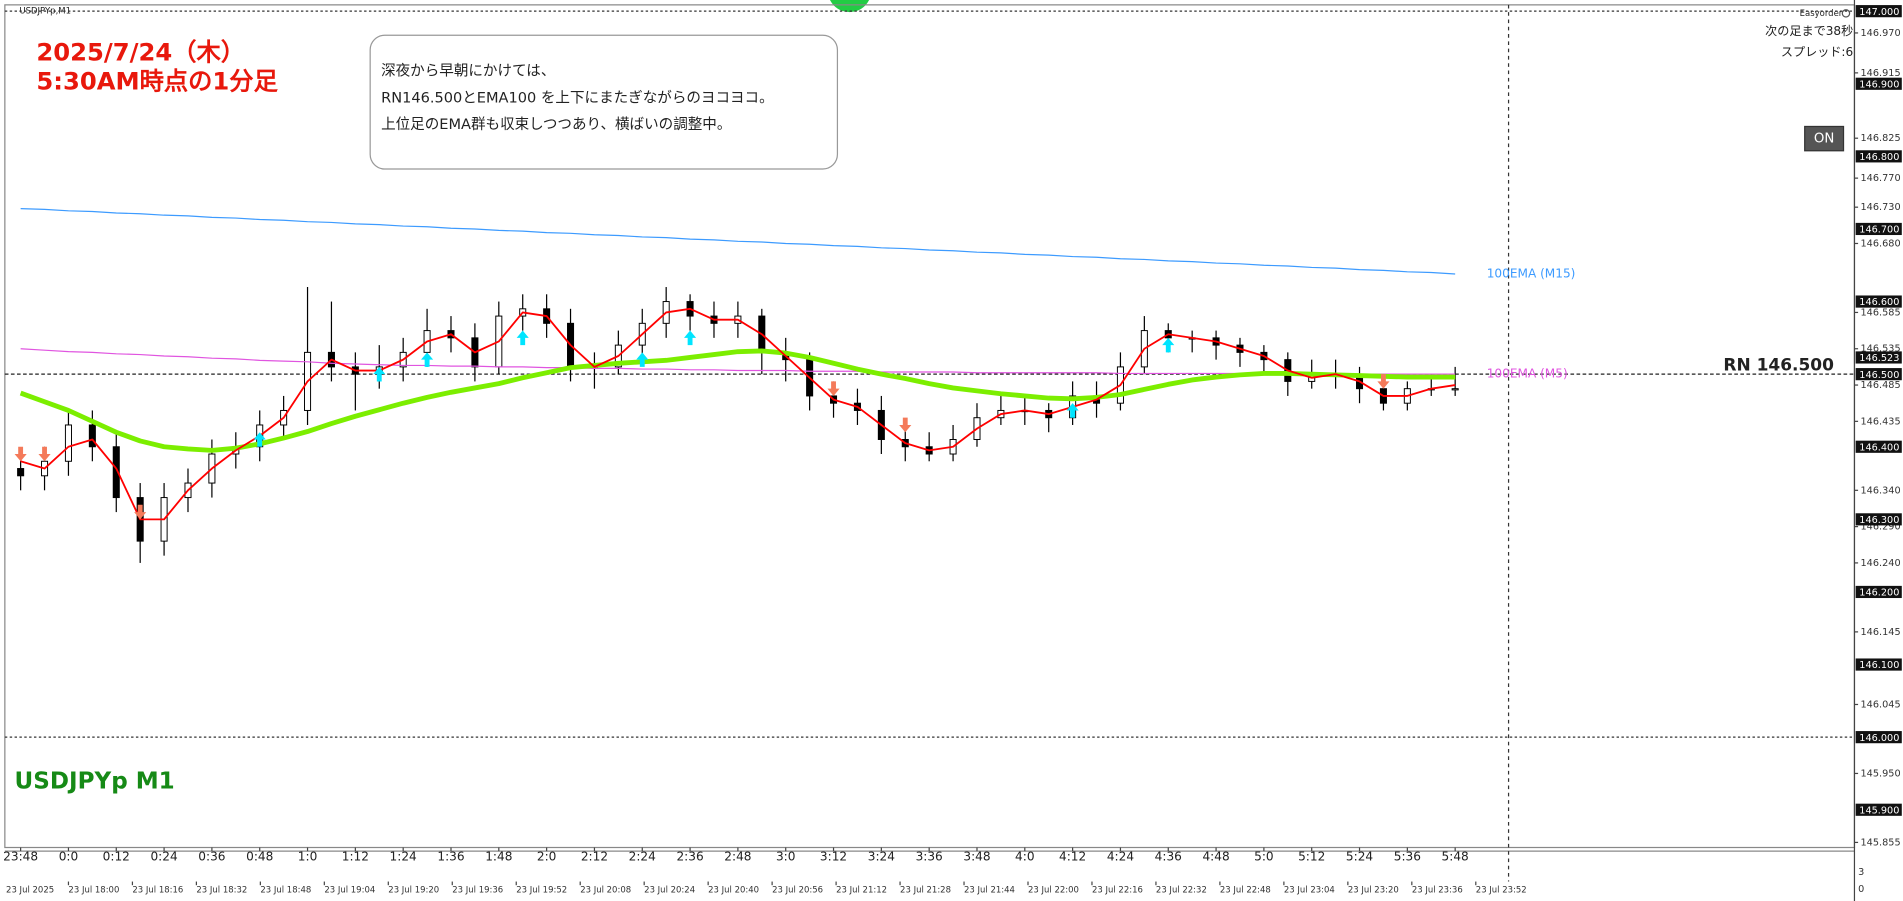  Describe the element at coordinates (1181, 891) in the screenshot. I see `x2-tick-label: 23 Jul 22:32` at that location.